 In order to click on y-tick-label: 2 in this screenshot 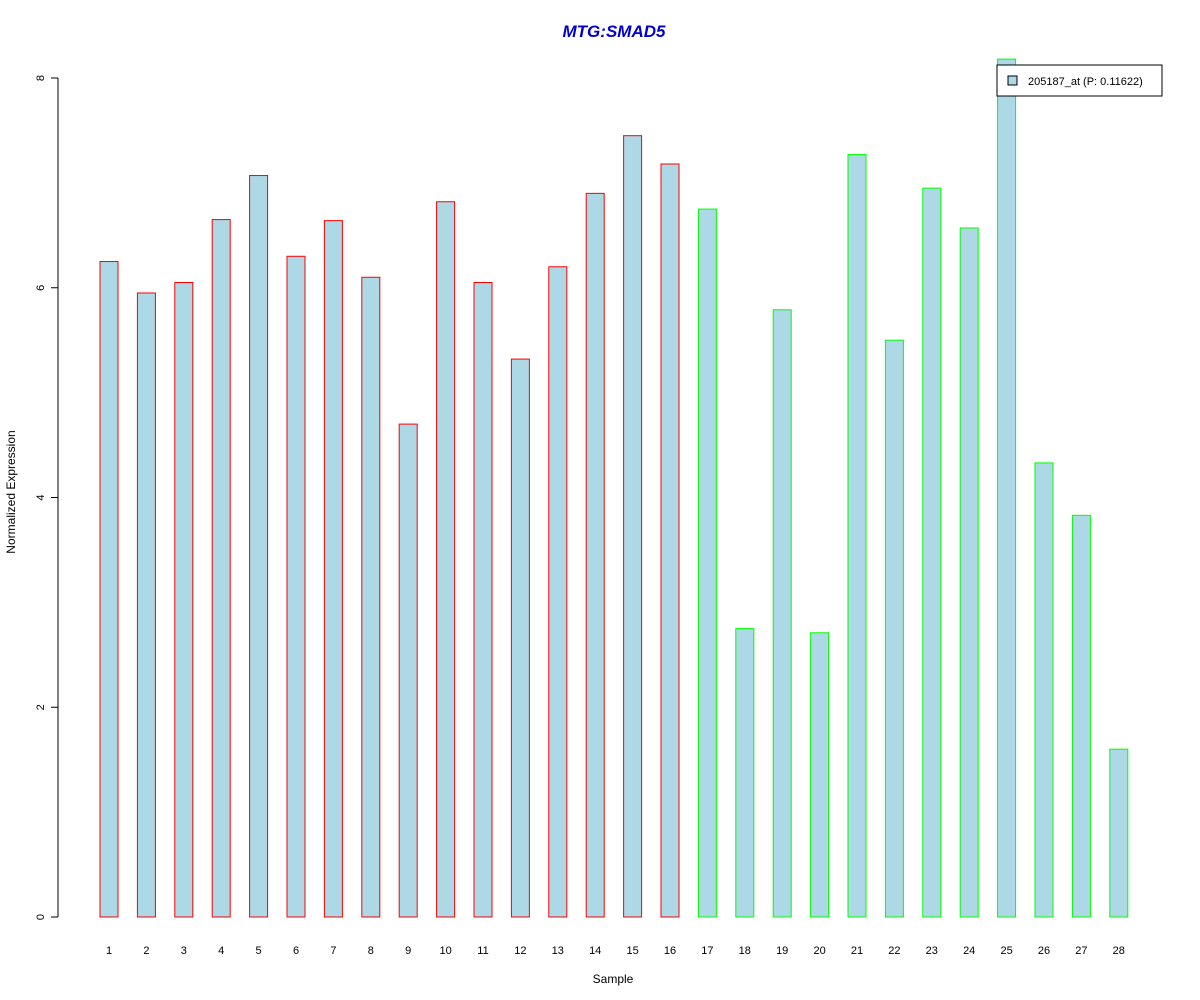, I will do `click(41, 707)`.